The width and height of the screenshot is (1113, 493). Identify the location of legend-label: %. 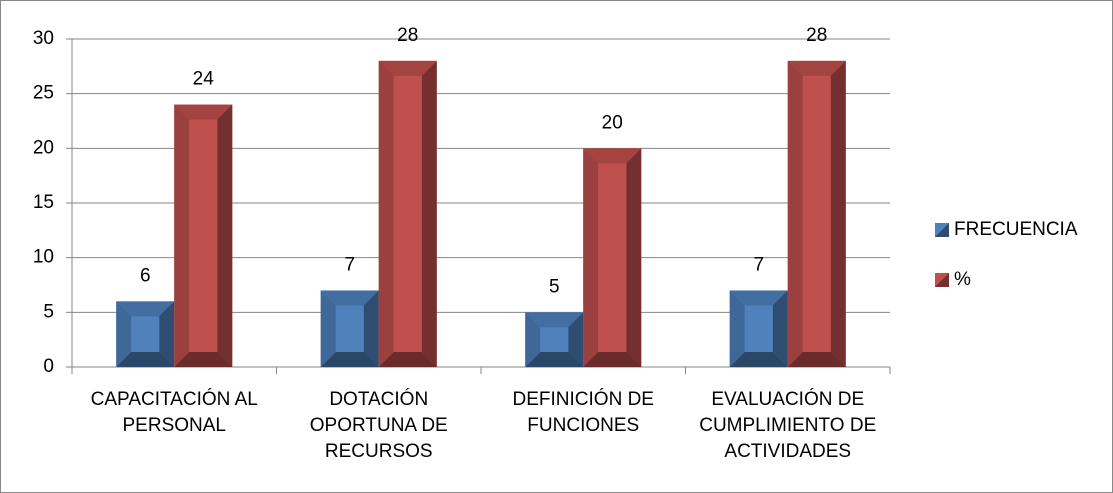
(962, 279).